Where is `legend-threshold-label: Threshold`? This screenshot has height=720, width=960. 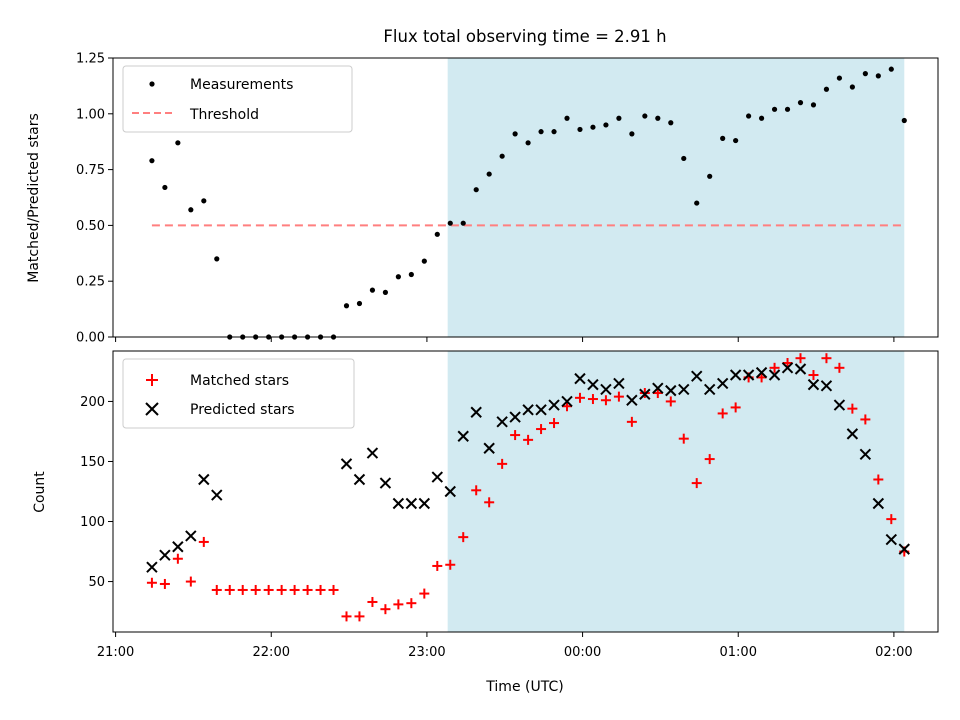 legend-threshold-label: Threshold is located at coordinates (224, 115).